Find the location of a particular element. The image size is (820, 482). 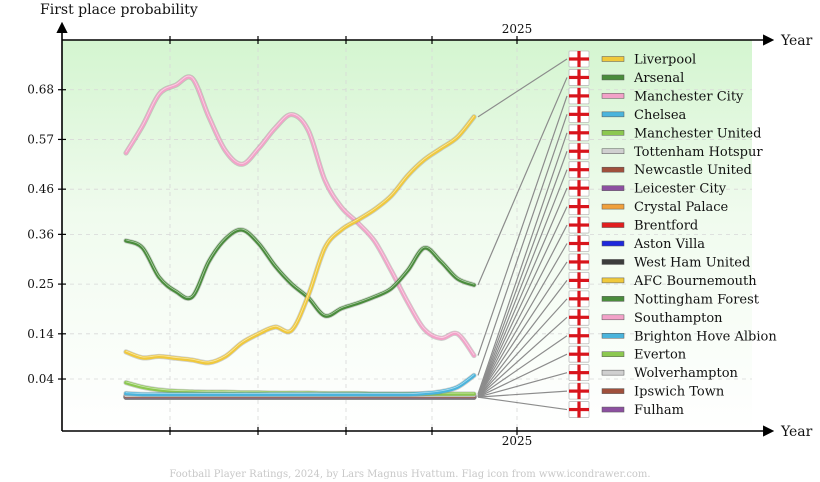

legend-label: Newcastle United is located at coordinates (693, 170).